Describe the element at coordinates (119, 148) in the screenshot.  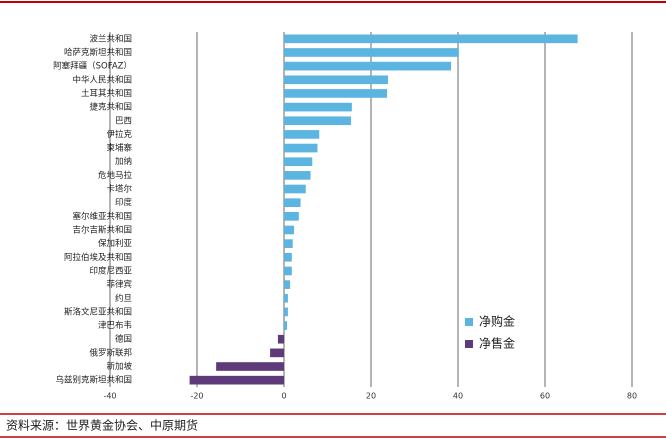
I see `y-tick-label: 柬埔寨` at that location.